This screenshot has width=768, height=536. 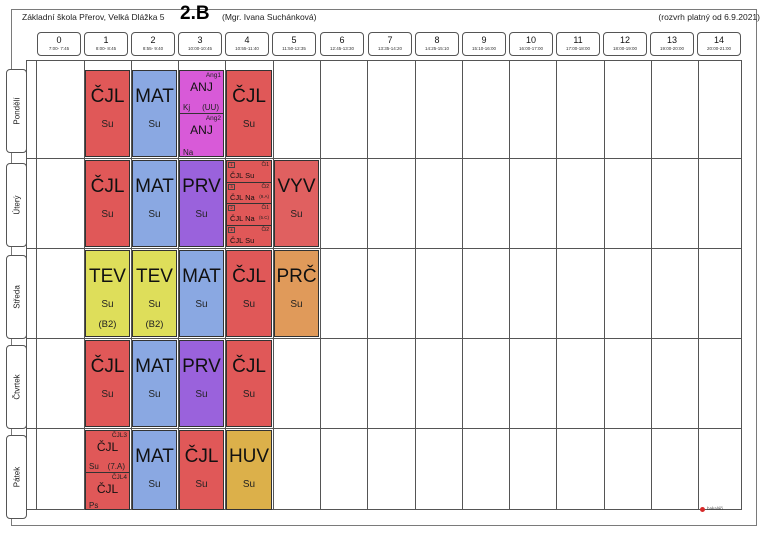 What do you see at coordinates (249, 113) in the screenshot?
I see `lesson-mon-4: ČJL Su` at bounding box center [249, 113].